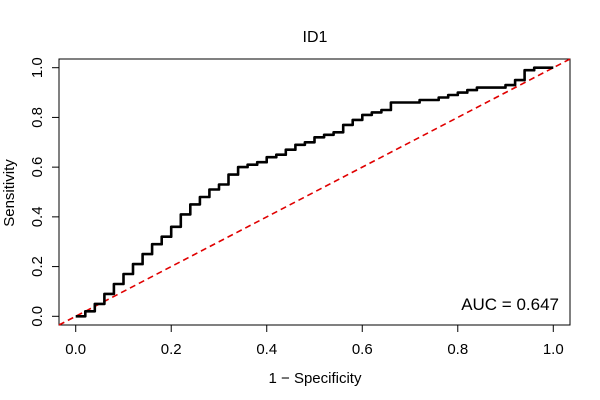  Describe the element at coordinates (510, 304) in the screenshot. I see `auc-annotation: AUC = 0.647` at that location.